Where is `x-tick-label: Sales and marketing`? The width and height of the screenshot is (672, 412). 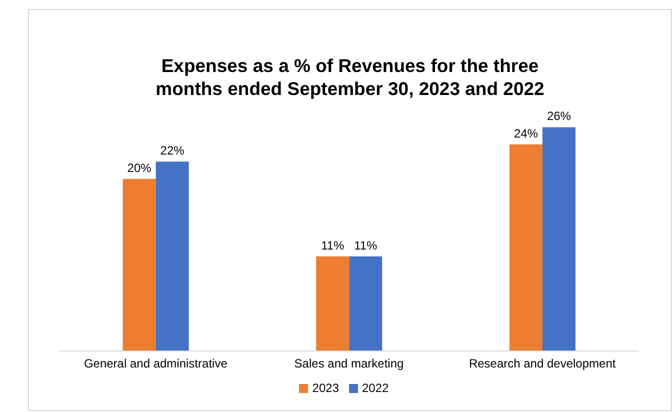 x-tick-label: Sales and marketing is located at coordinates (349, 363).